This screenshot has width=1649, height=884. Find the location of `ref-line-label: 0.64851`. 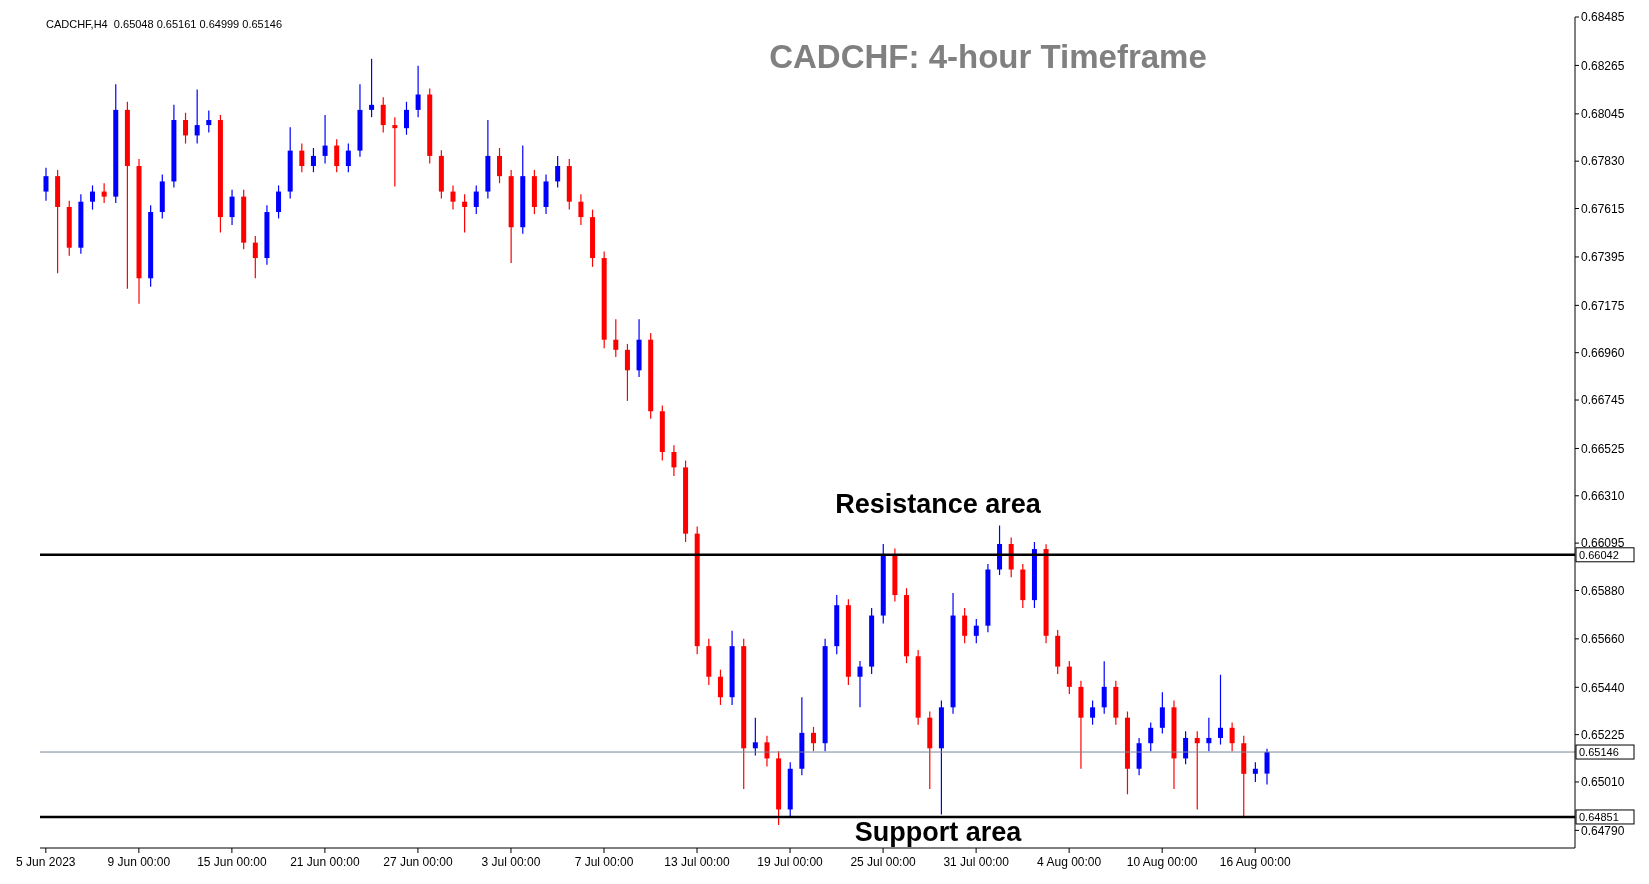

ref-line-label: 0.64851 is located at coordinates (1599, 816).